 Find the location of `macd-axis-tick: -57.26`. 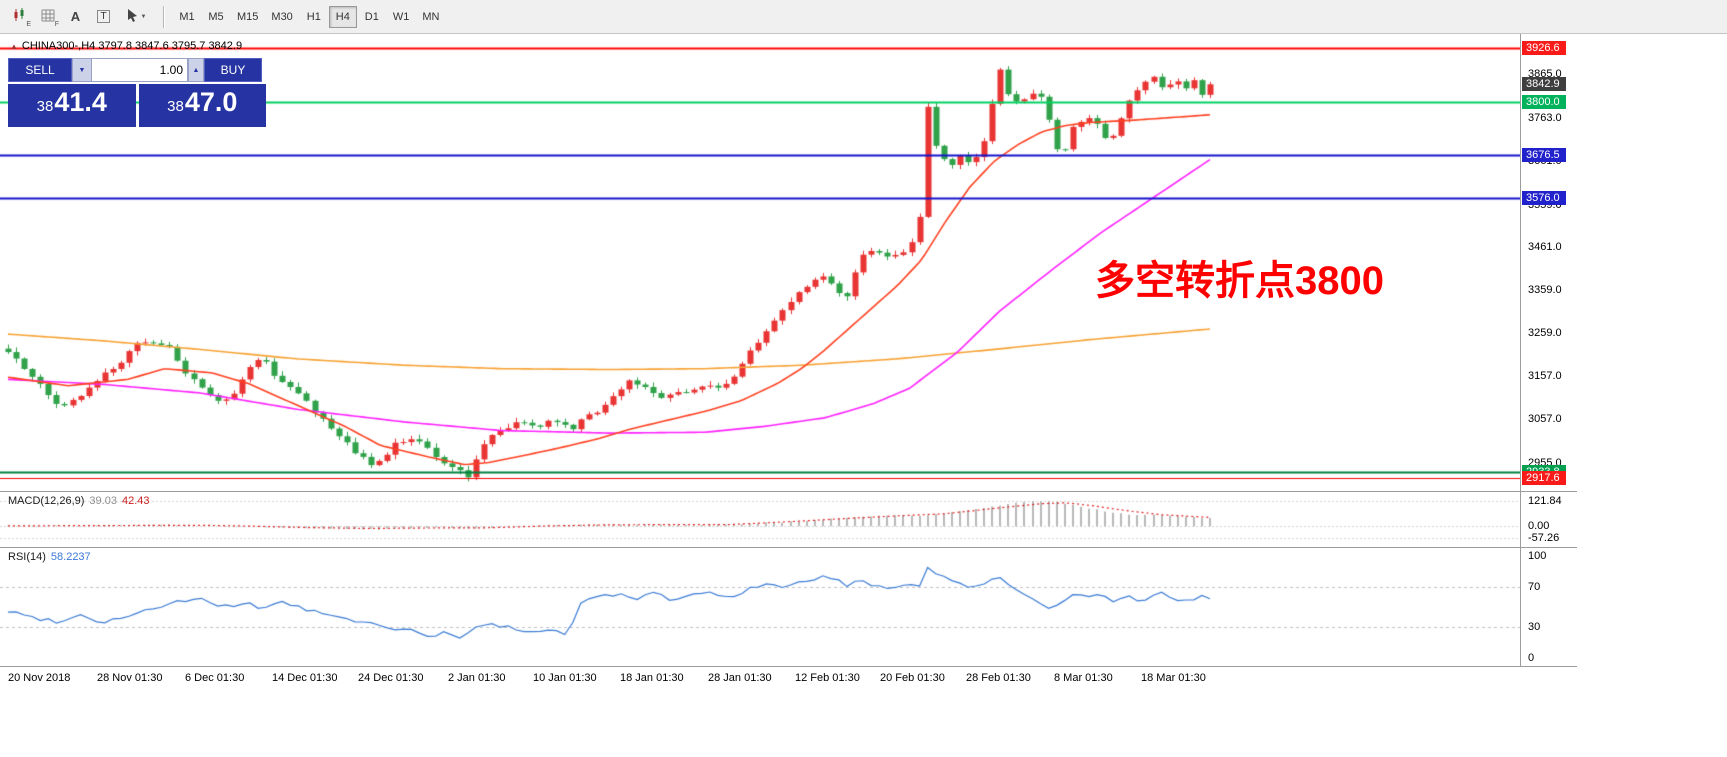

macd-axis-tick: -57.26 is located at coordinates (1544, 538).